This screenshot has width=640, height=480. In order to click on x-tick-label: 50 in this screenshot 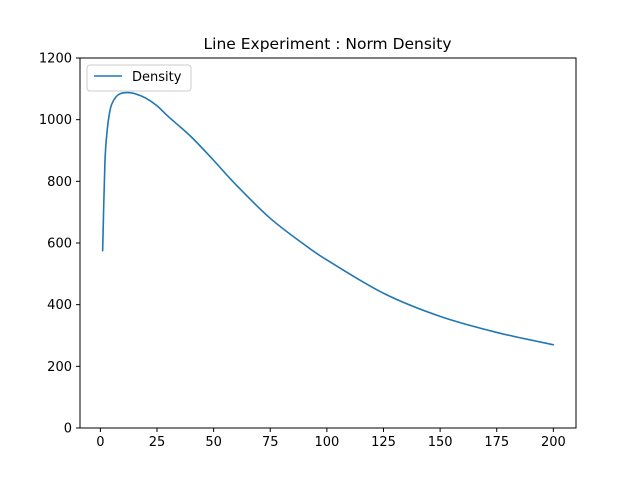, I will do `click(213, 442)`.